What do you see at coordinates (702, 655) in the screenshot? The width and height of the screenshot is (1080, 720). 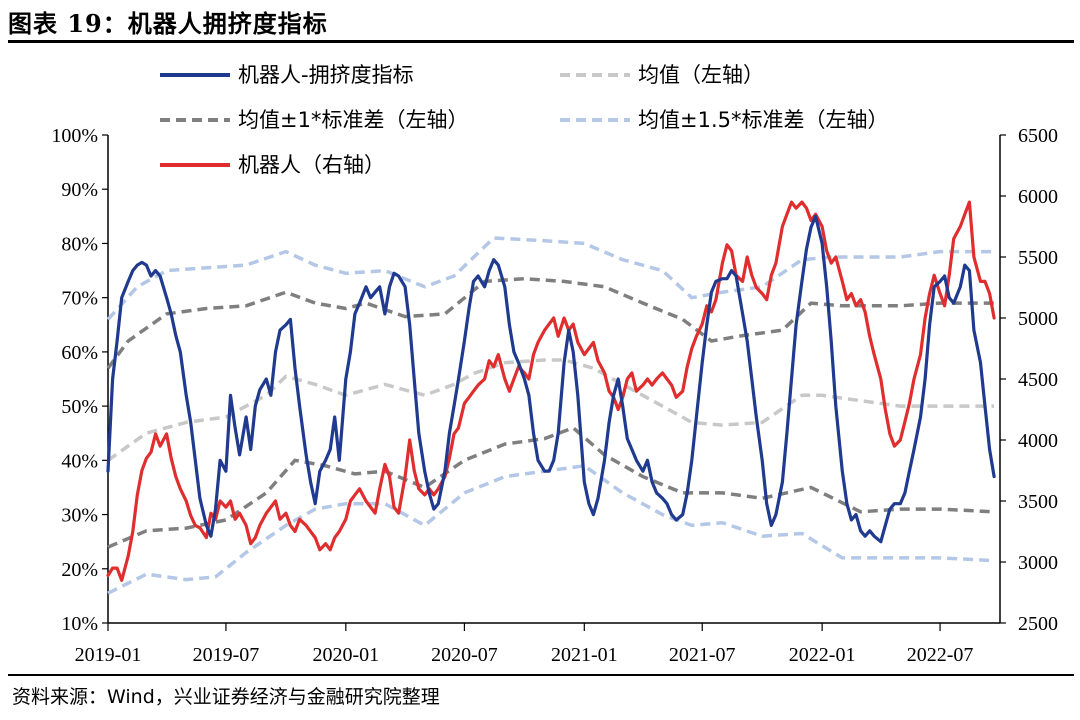 I see `x-tick-label: 2021-07` at bounding box center [702, 655].